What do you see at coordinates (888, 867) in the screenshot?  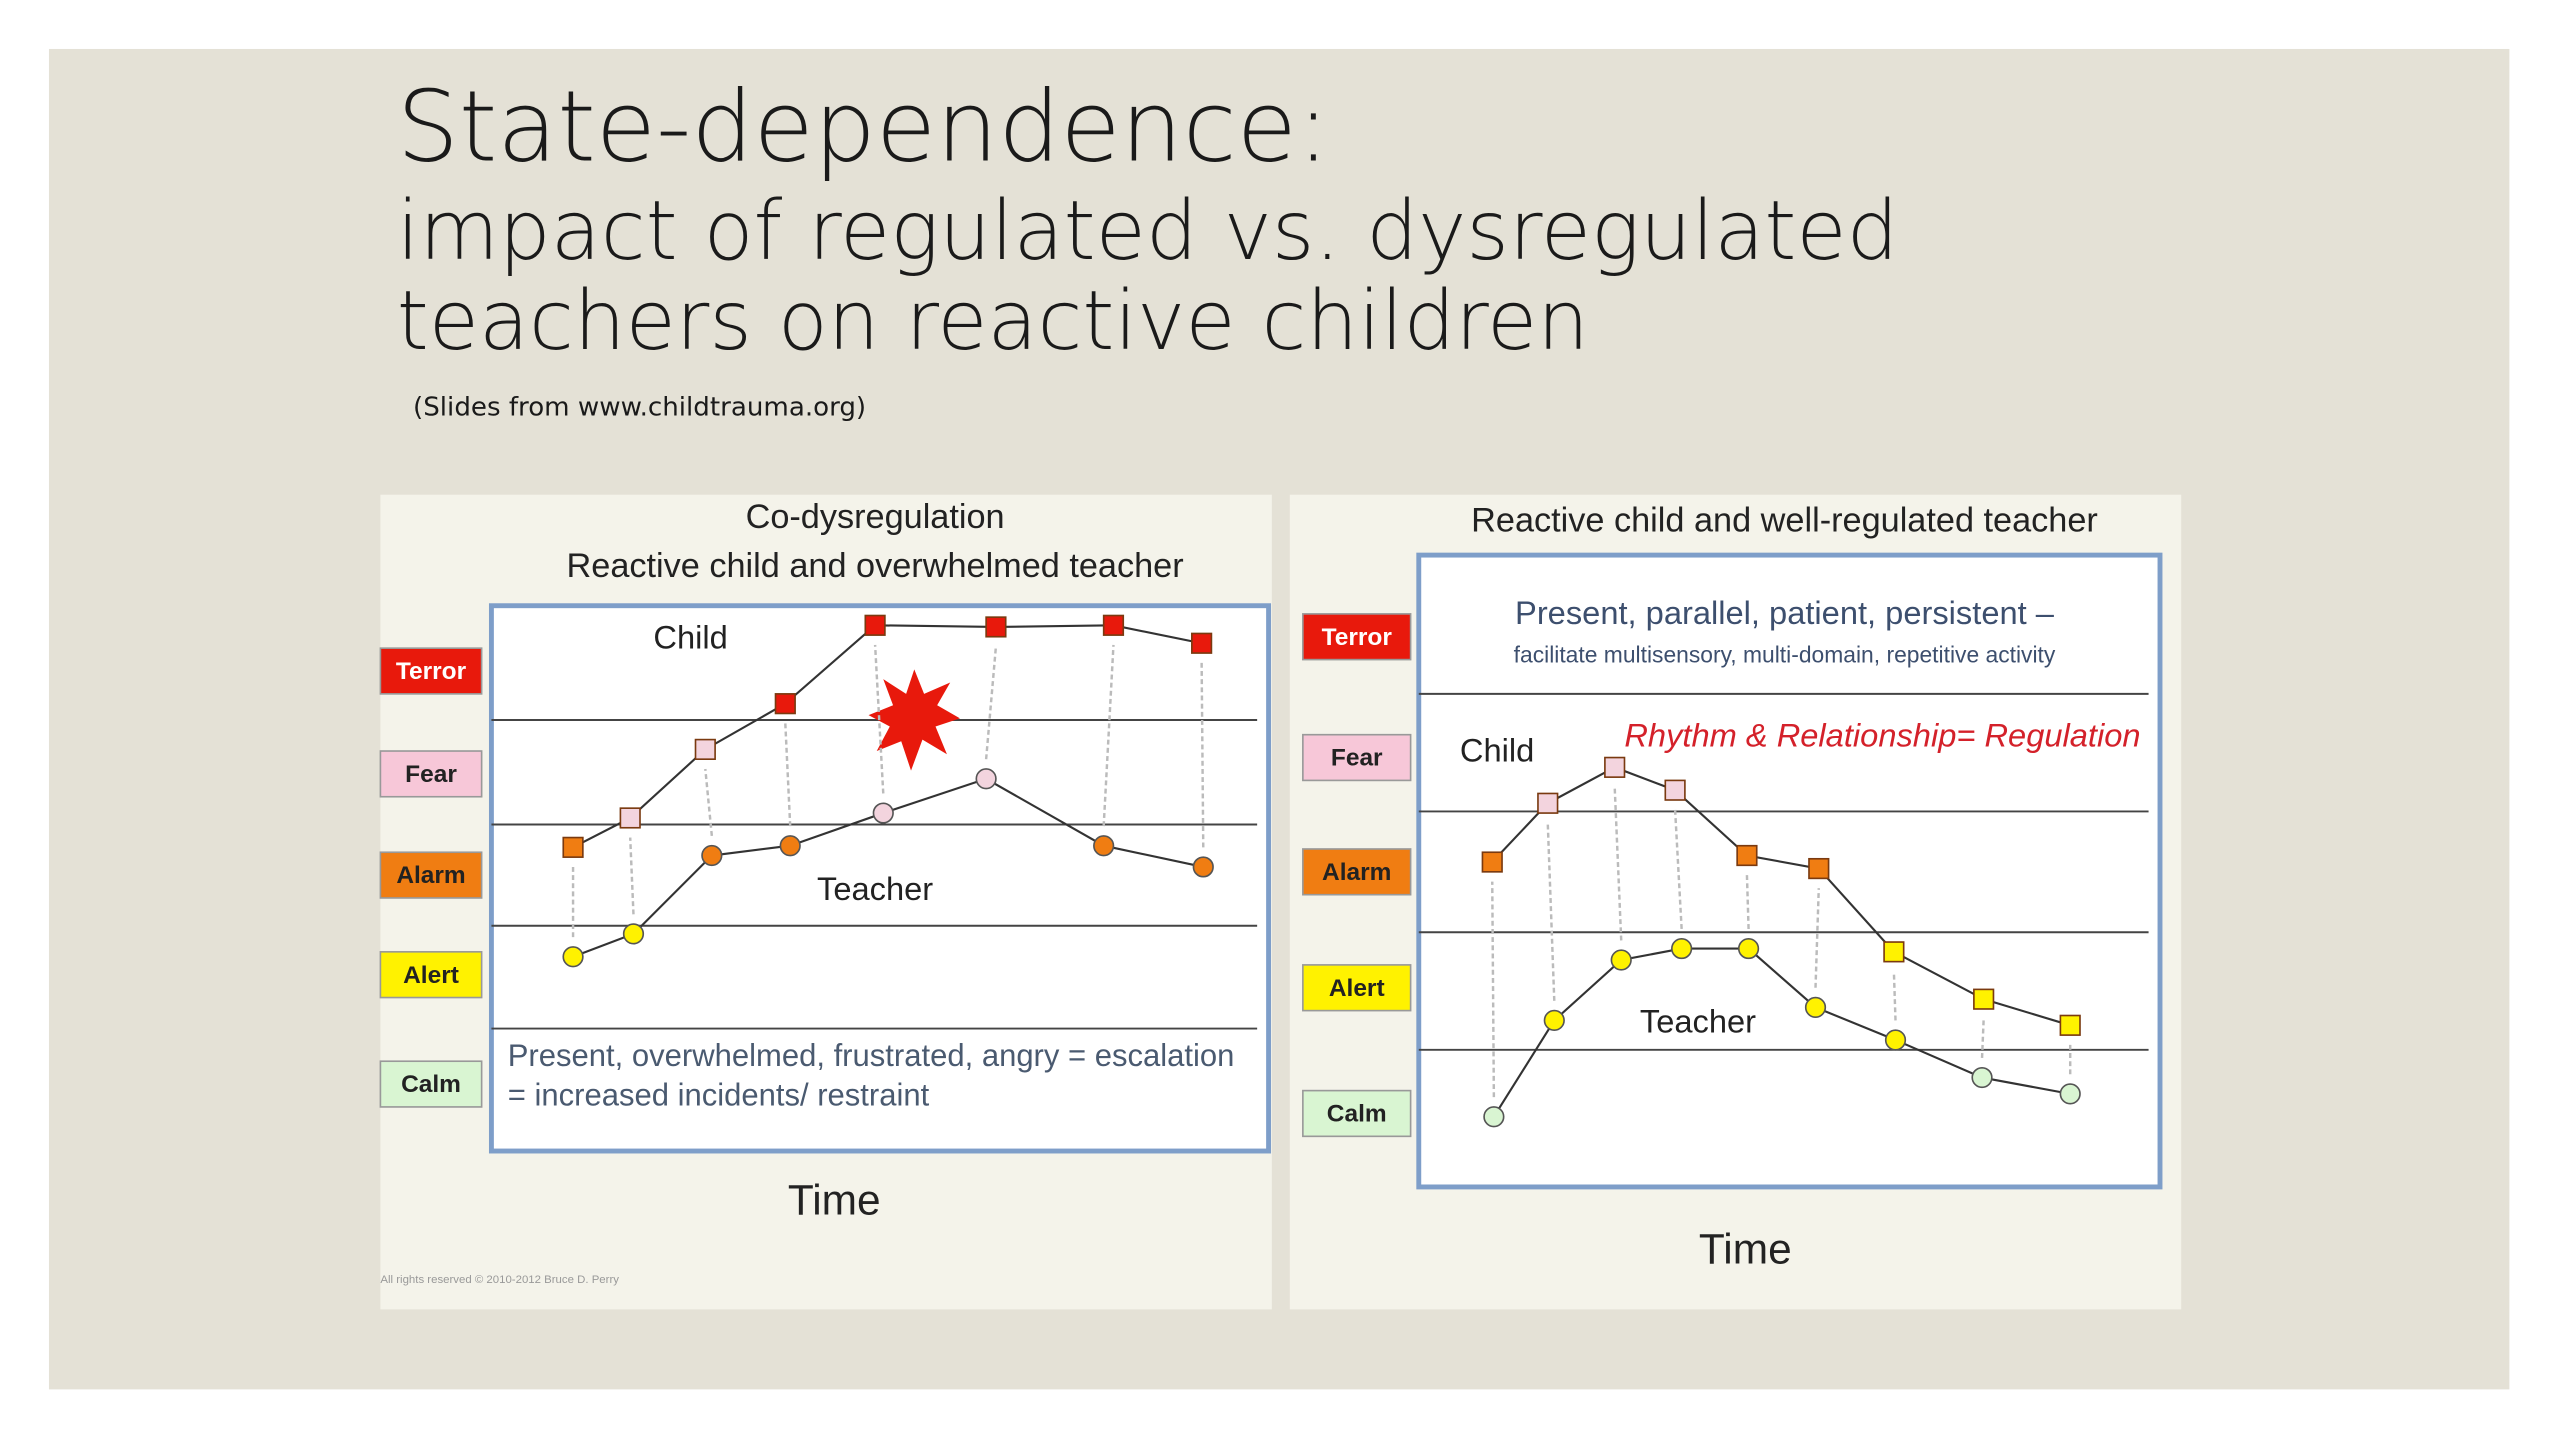 I see `teacher-line` at bounding box center [888, 867].